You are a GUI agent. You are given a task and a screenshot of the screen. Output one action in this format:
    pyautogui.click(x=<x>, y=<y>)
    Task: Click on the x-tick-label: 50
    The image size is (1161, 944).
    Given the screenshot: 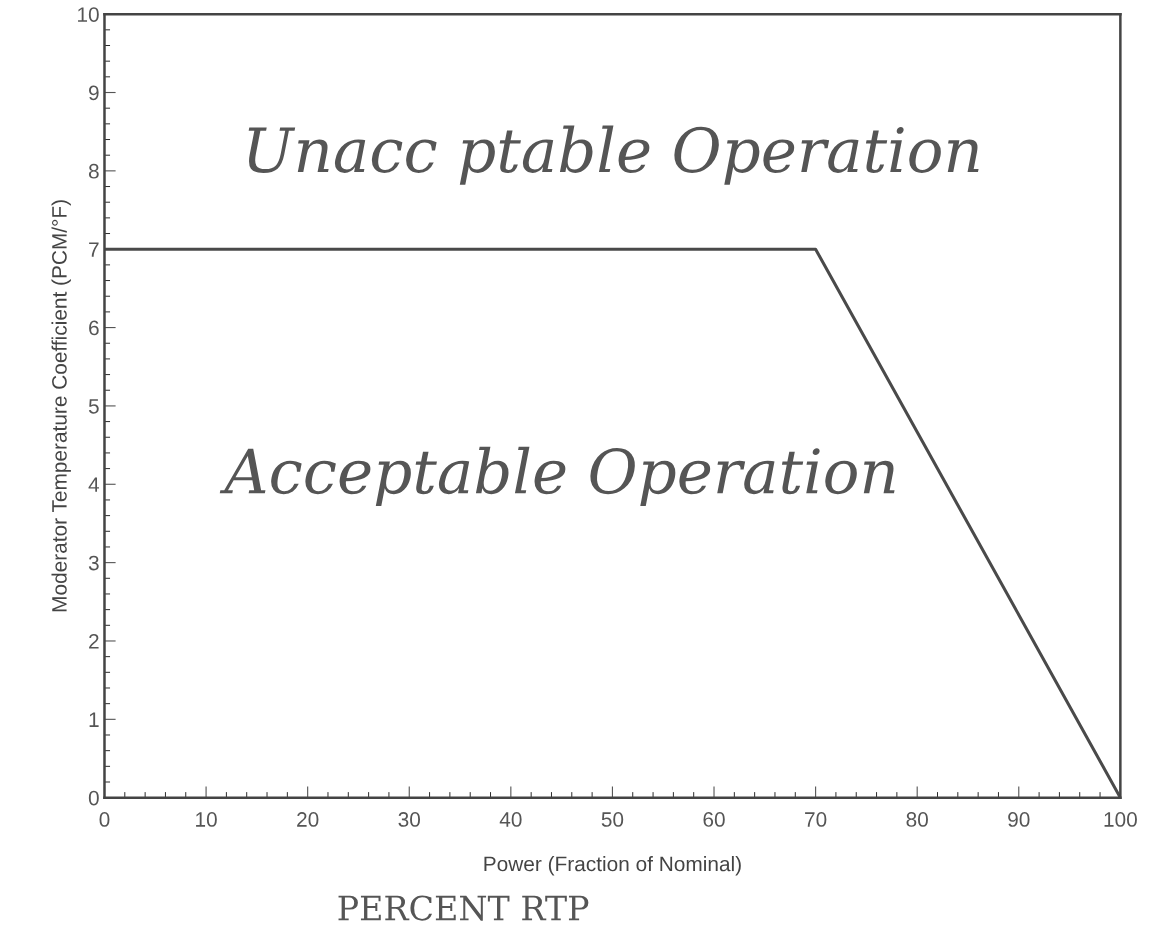 What is the action you would take?
    pyautogui.click(x=612, y=819)
    